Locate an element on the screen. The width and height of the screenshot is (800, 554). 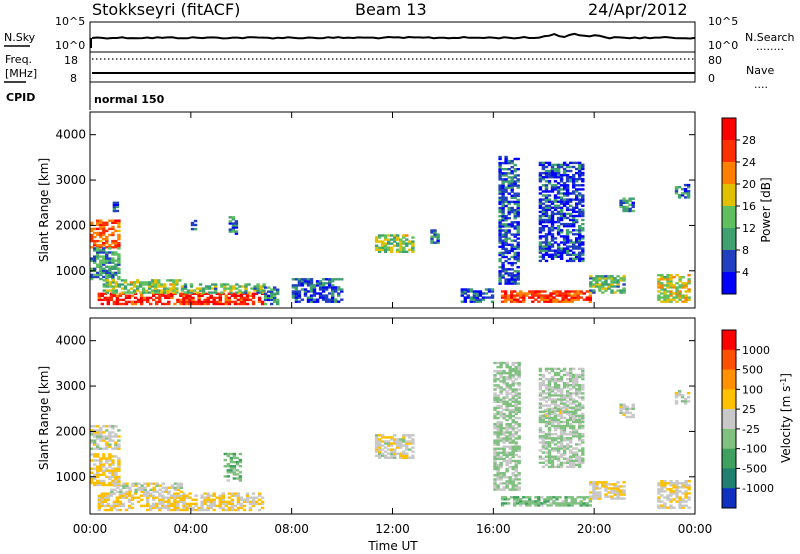
power-cell-1935 is located at coordinates (671, 283).